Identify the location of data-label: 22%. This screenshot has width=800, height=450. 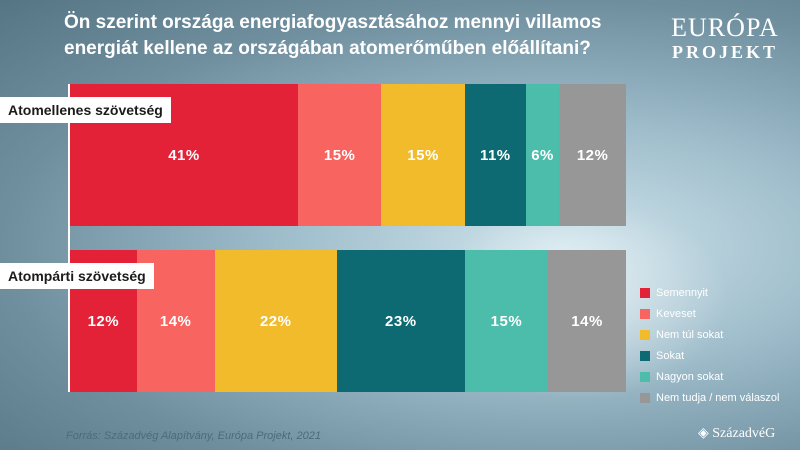
(275, 321).